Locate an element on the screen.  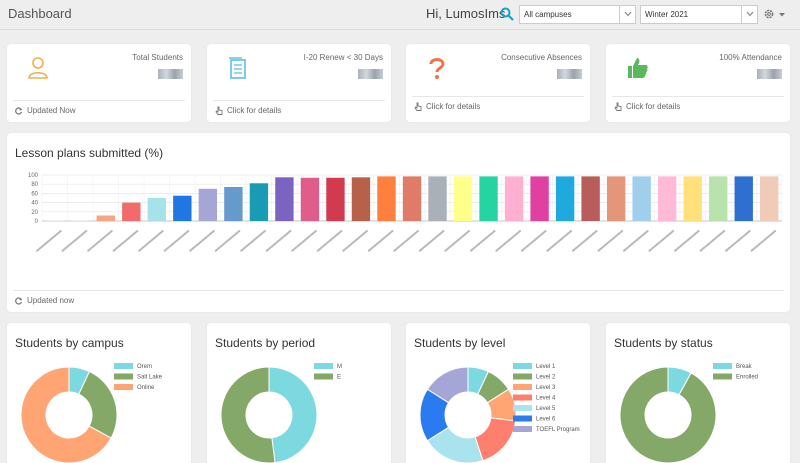
legend-label: Level 6 is located at coordinates (546, 420).